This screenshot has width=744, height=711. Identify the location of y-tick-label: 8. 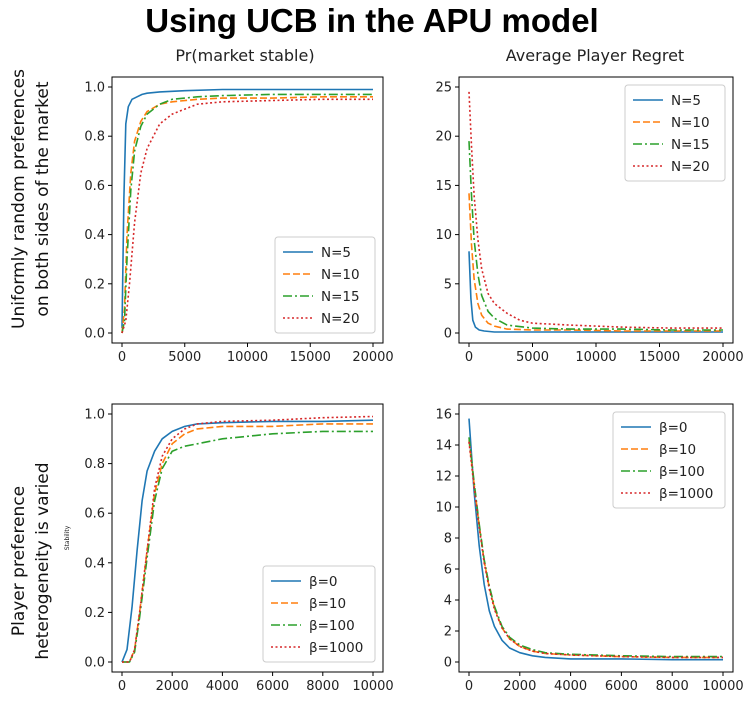
(448, 539).